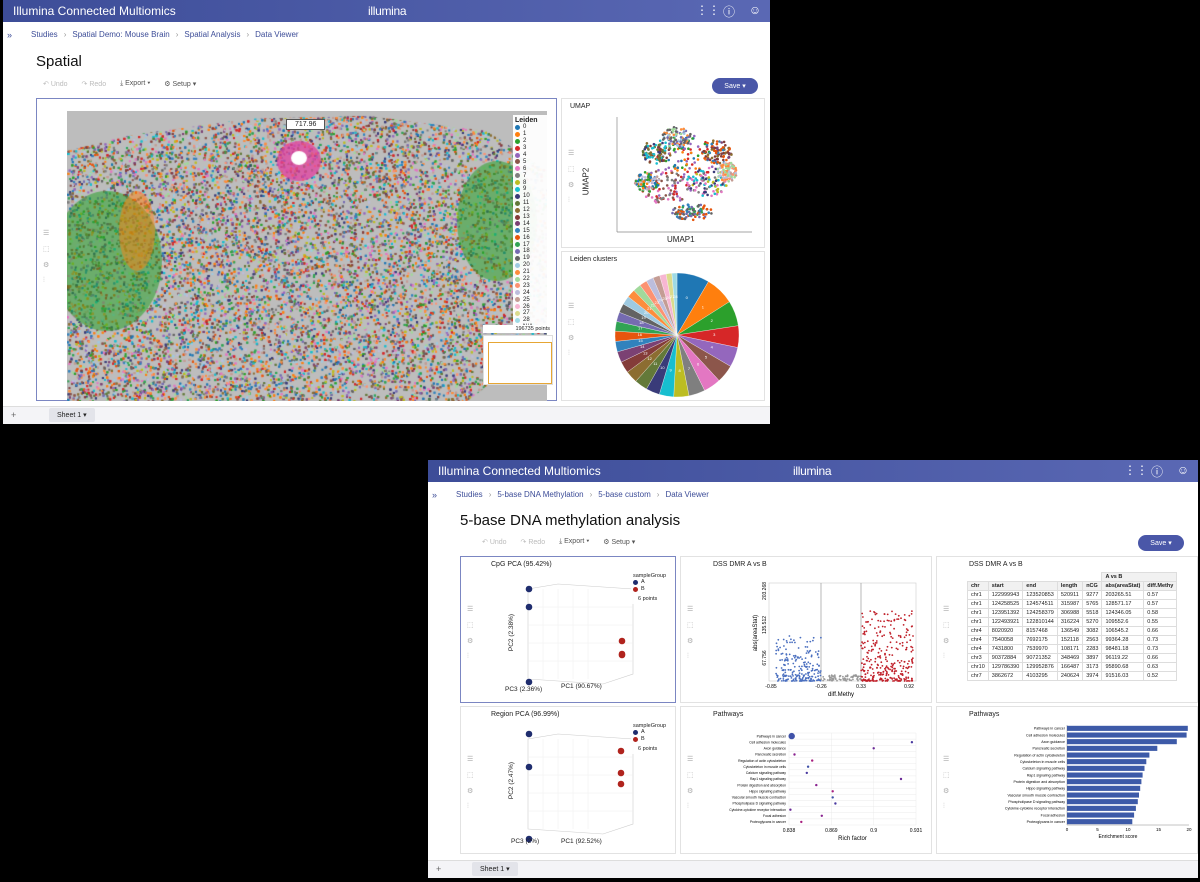 The image size is (1200, 882). I want to click on legend-item: 10, so click(533, 196).